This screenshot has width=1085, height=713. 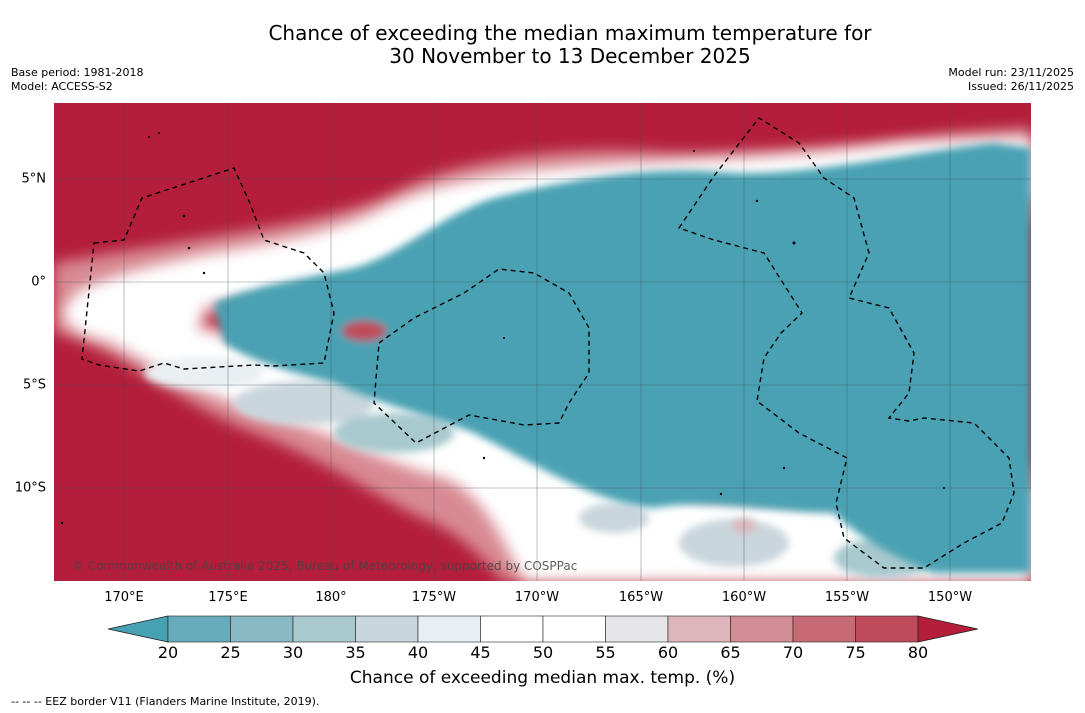 I want to click on colorbar-tick-label: 55, so click(x=605, y=652).